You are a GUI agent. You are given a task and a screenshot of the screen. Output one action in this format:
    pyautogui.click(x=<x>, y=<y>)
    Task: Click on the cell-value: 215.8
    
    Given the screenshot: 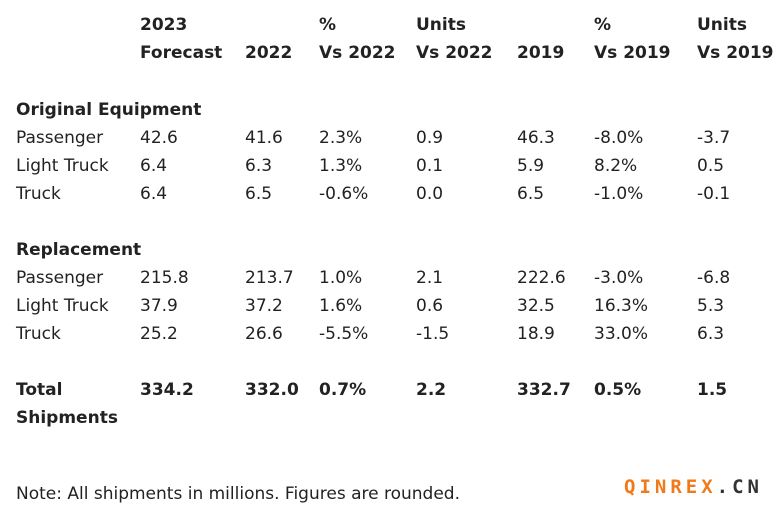 What is the action you would take?
    pyautogui.click(x=164, y=278)
    